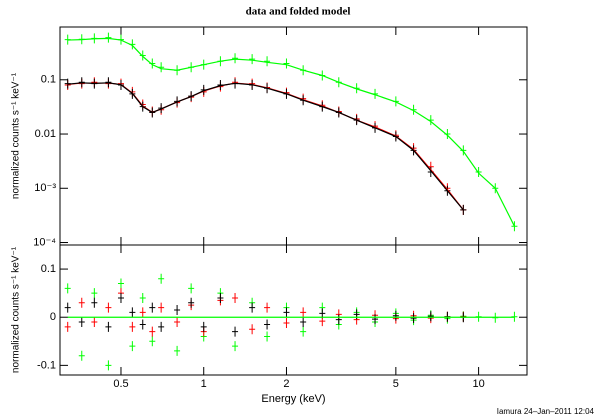 The height and width of the screenshot is (419, 598). What do you see at coordinates (286, 384) in the screenshot?
I see `x-tick-label: 2` at bounding box center [286, 384].